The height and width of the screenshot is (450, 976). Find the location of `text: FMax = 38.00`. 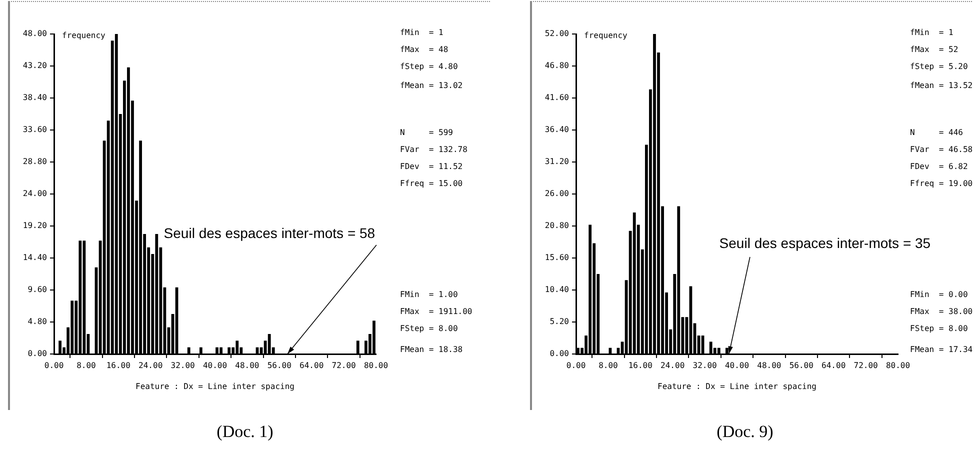

text: FMax = 38.00 is located at coordinates (941, 312).